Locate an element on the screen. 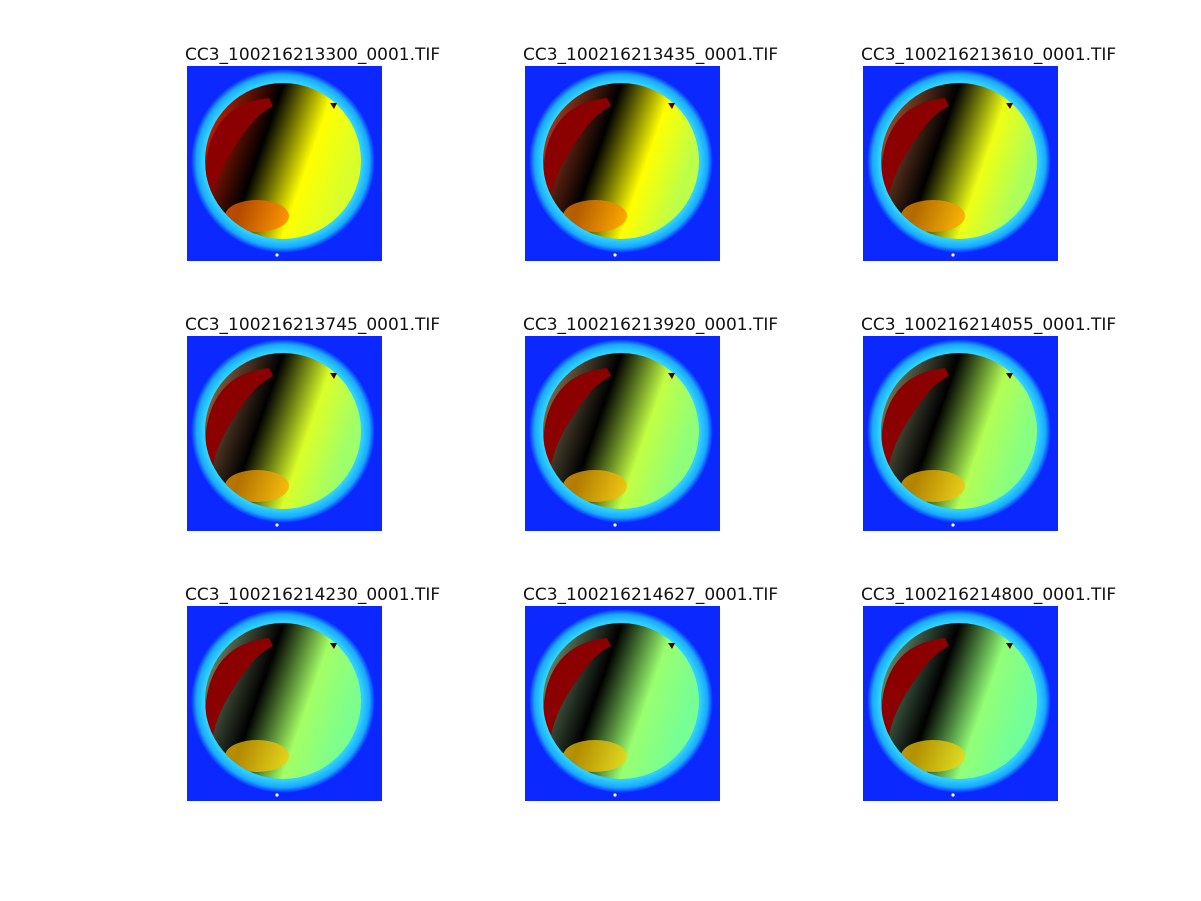 The width and height of the screenshot is (1201, 901). panel-title: CC3_100216214627_0001.TIF is located at coordinates (651, 595).